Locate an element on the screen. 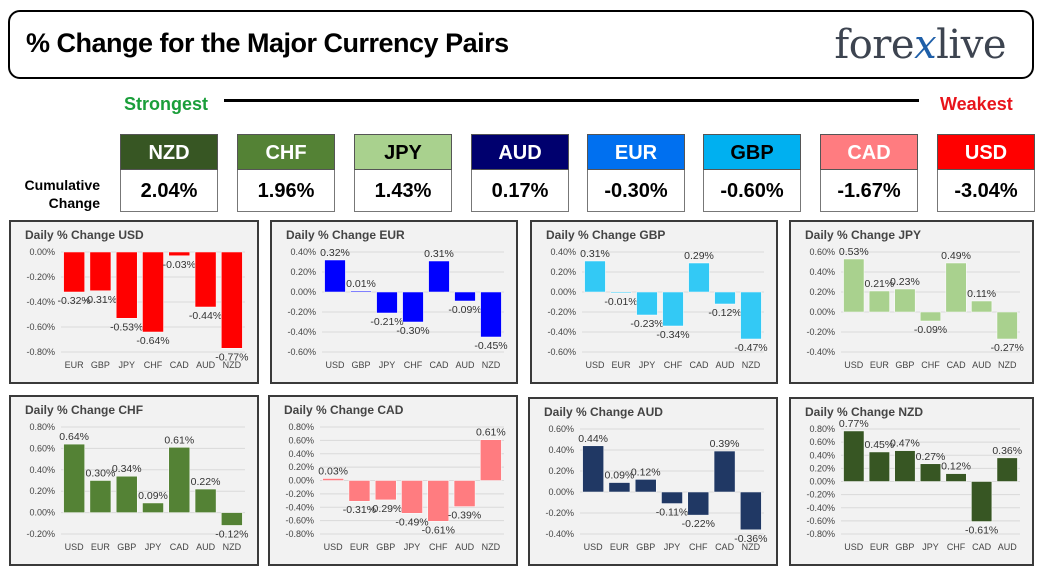  currency-code: CHF is located at coordinates (286, 152).